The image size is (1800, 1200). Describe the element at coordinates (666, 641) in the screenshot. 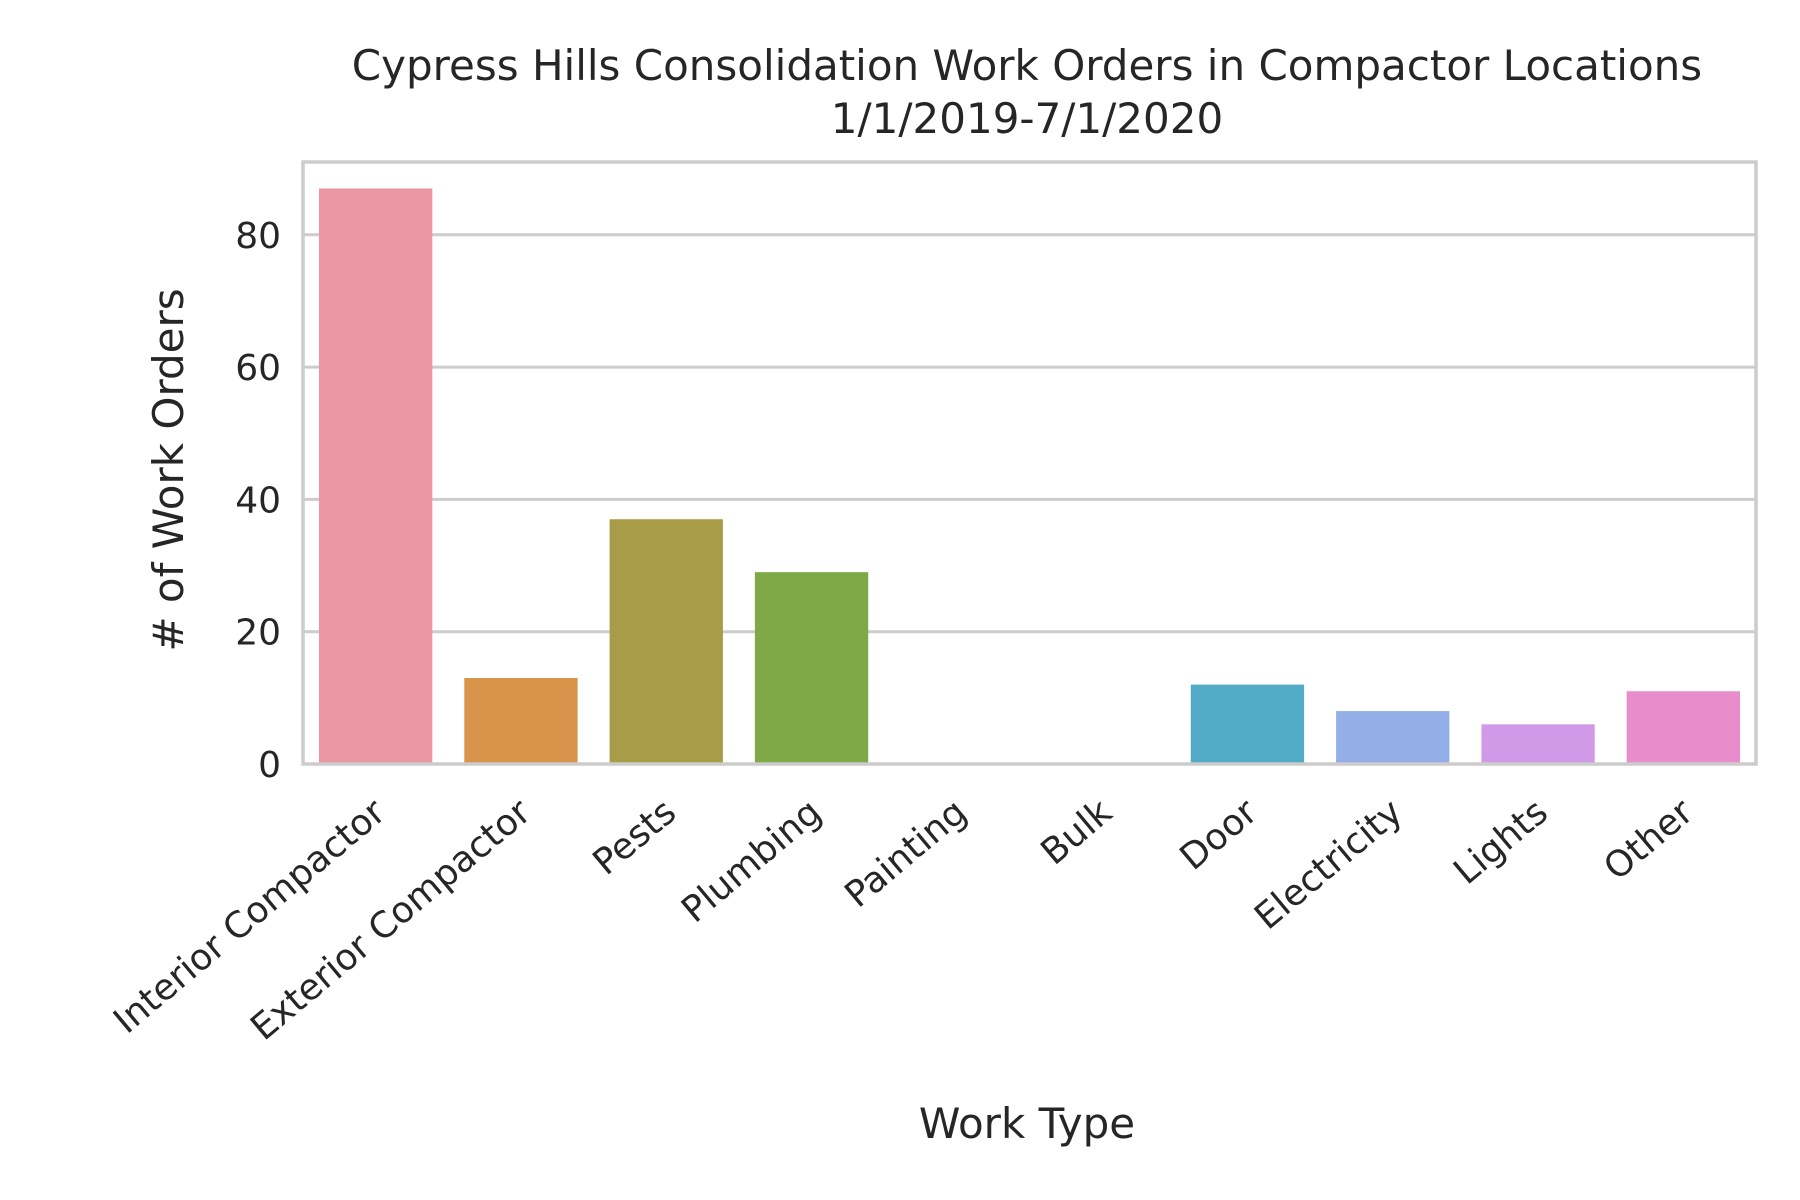

I see `bar-pests` at that location.